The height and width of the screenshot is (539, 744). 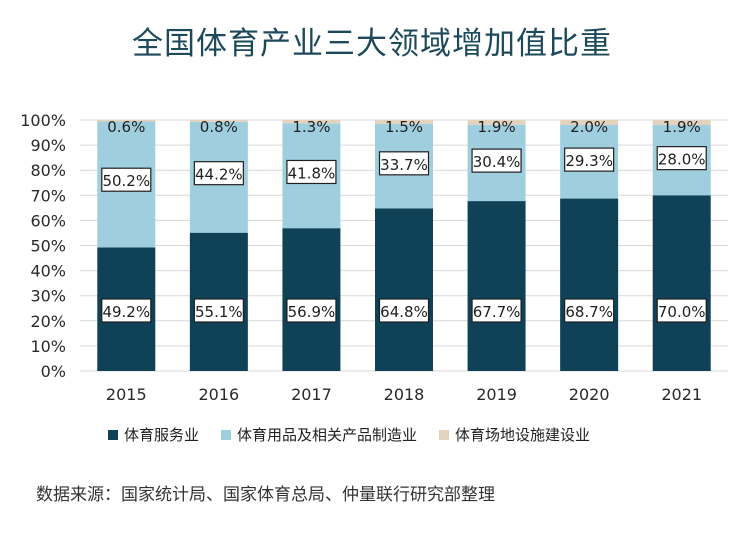 What do you see at coordinates (265, 495) in the screenshot?
I see `data-source-note: 数据来源：国家统计局、国家体育总局、仲量联行研究部整理` at bounding box center [265, 495].